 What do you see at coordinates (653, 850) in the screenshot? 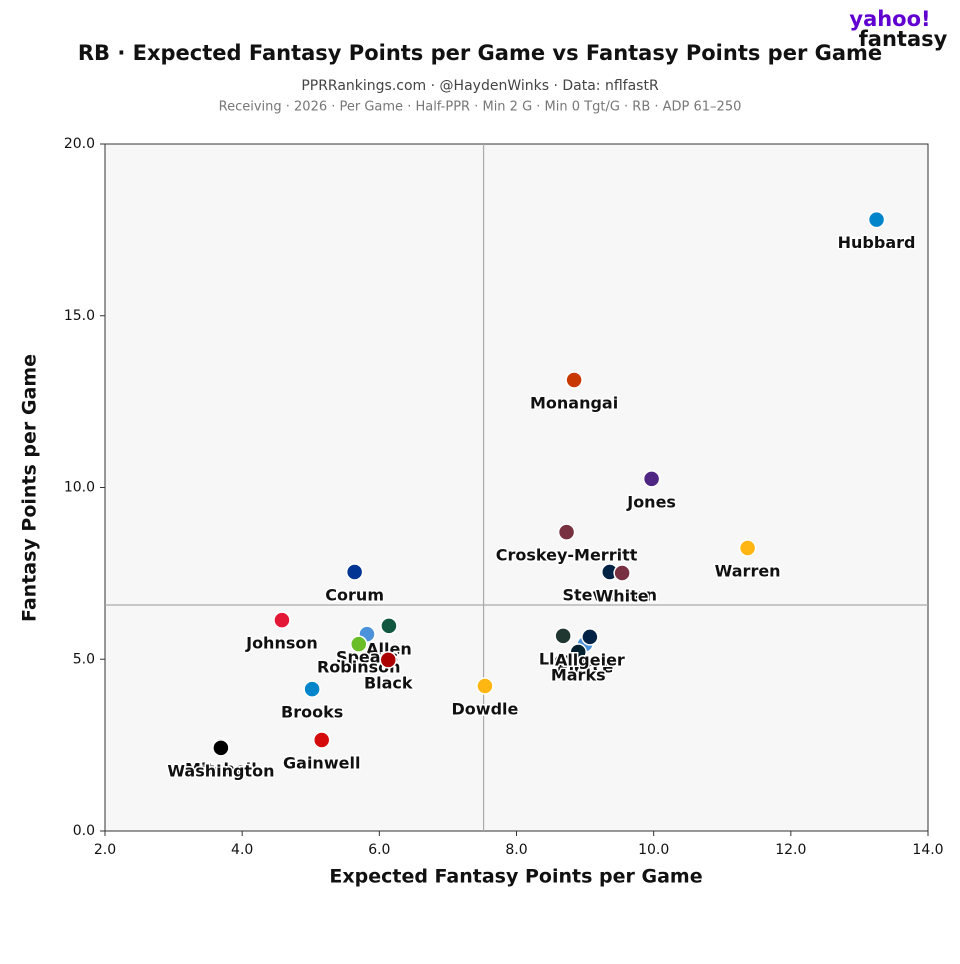
I see `x-tick-label: 10.0` at bounding box center [653, 850].